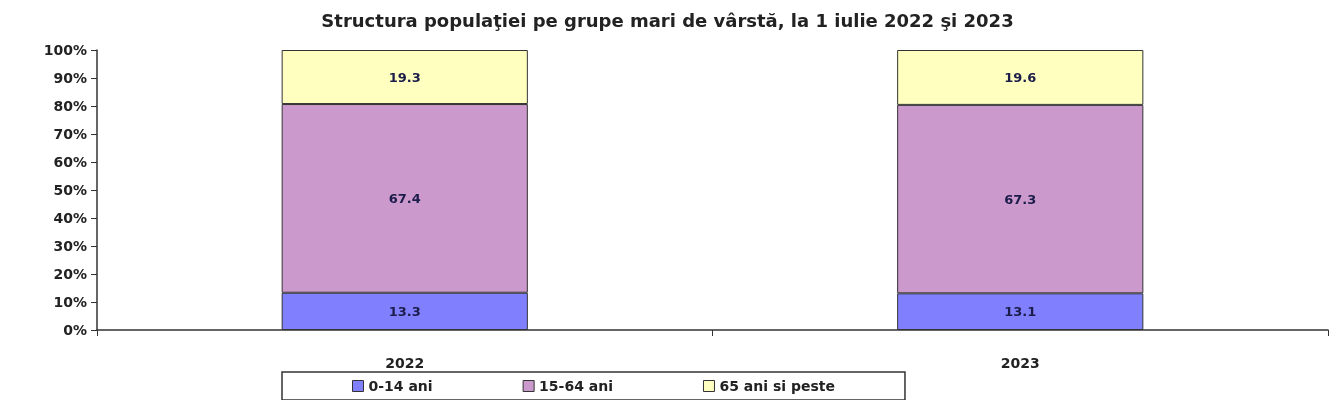 This screenshot has width=1335, height=400. Describe the element at coordinates (75, 330) in the screenshot. I see `y-tick-label: 0%` at that location.